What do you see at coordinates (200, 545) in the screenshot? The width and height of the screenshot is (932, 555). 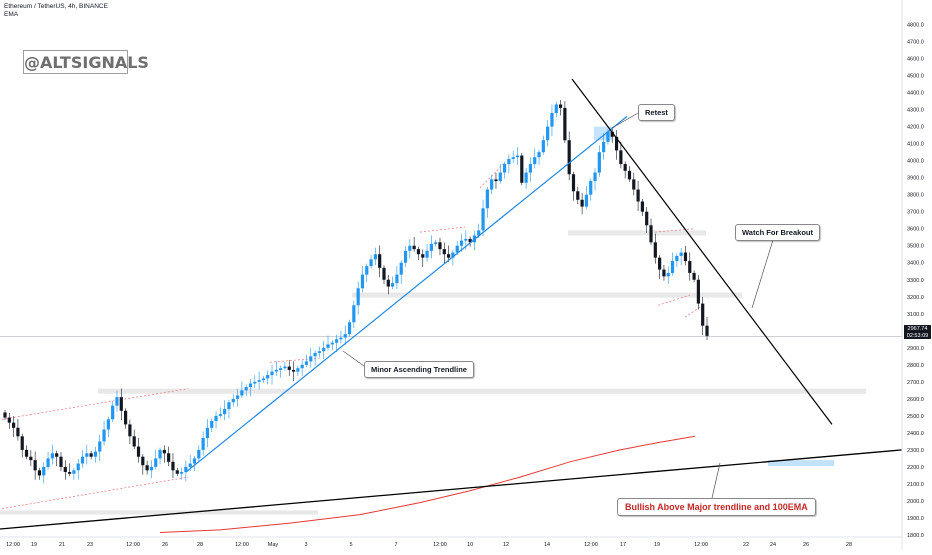 I see `x-tick-label: 28` at bounding box center [200, 545].